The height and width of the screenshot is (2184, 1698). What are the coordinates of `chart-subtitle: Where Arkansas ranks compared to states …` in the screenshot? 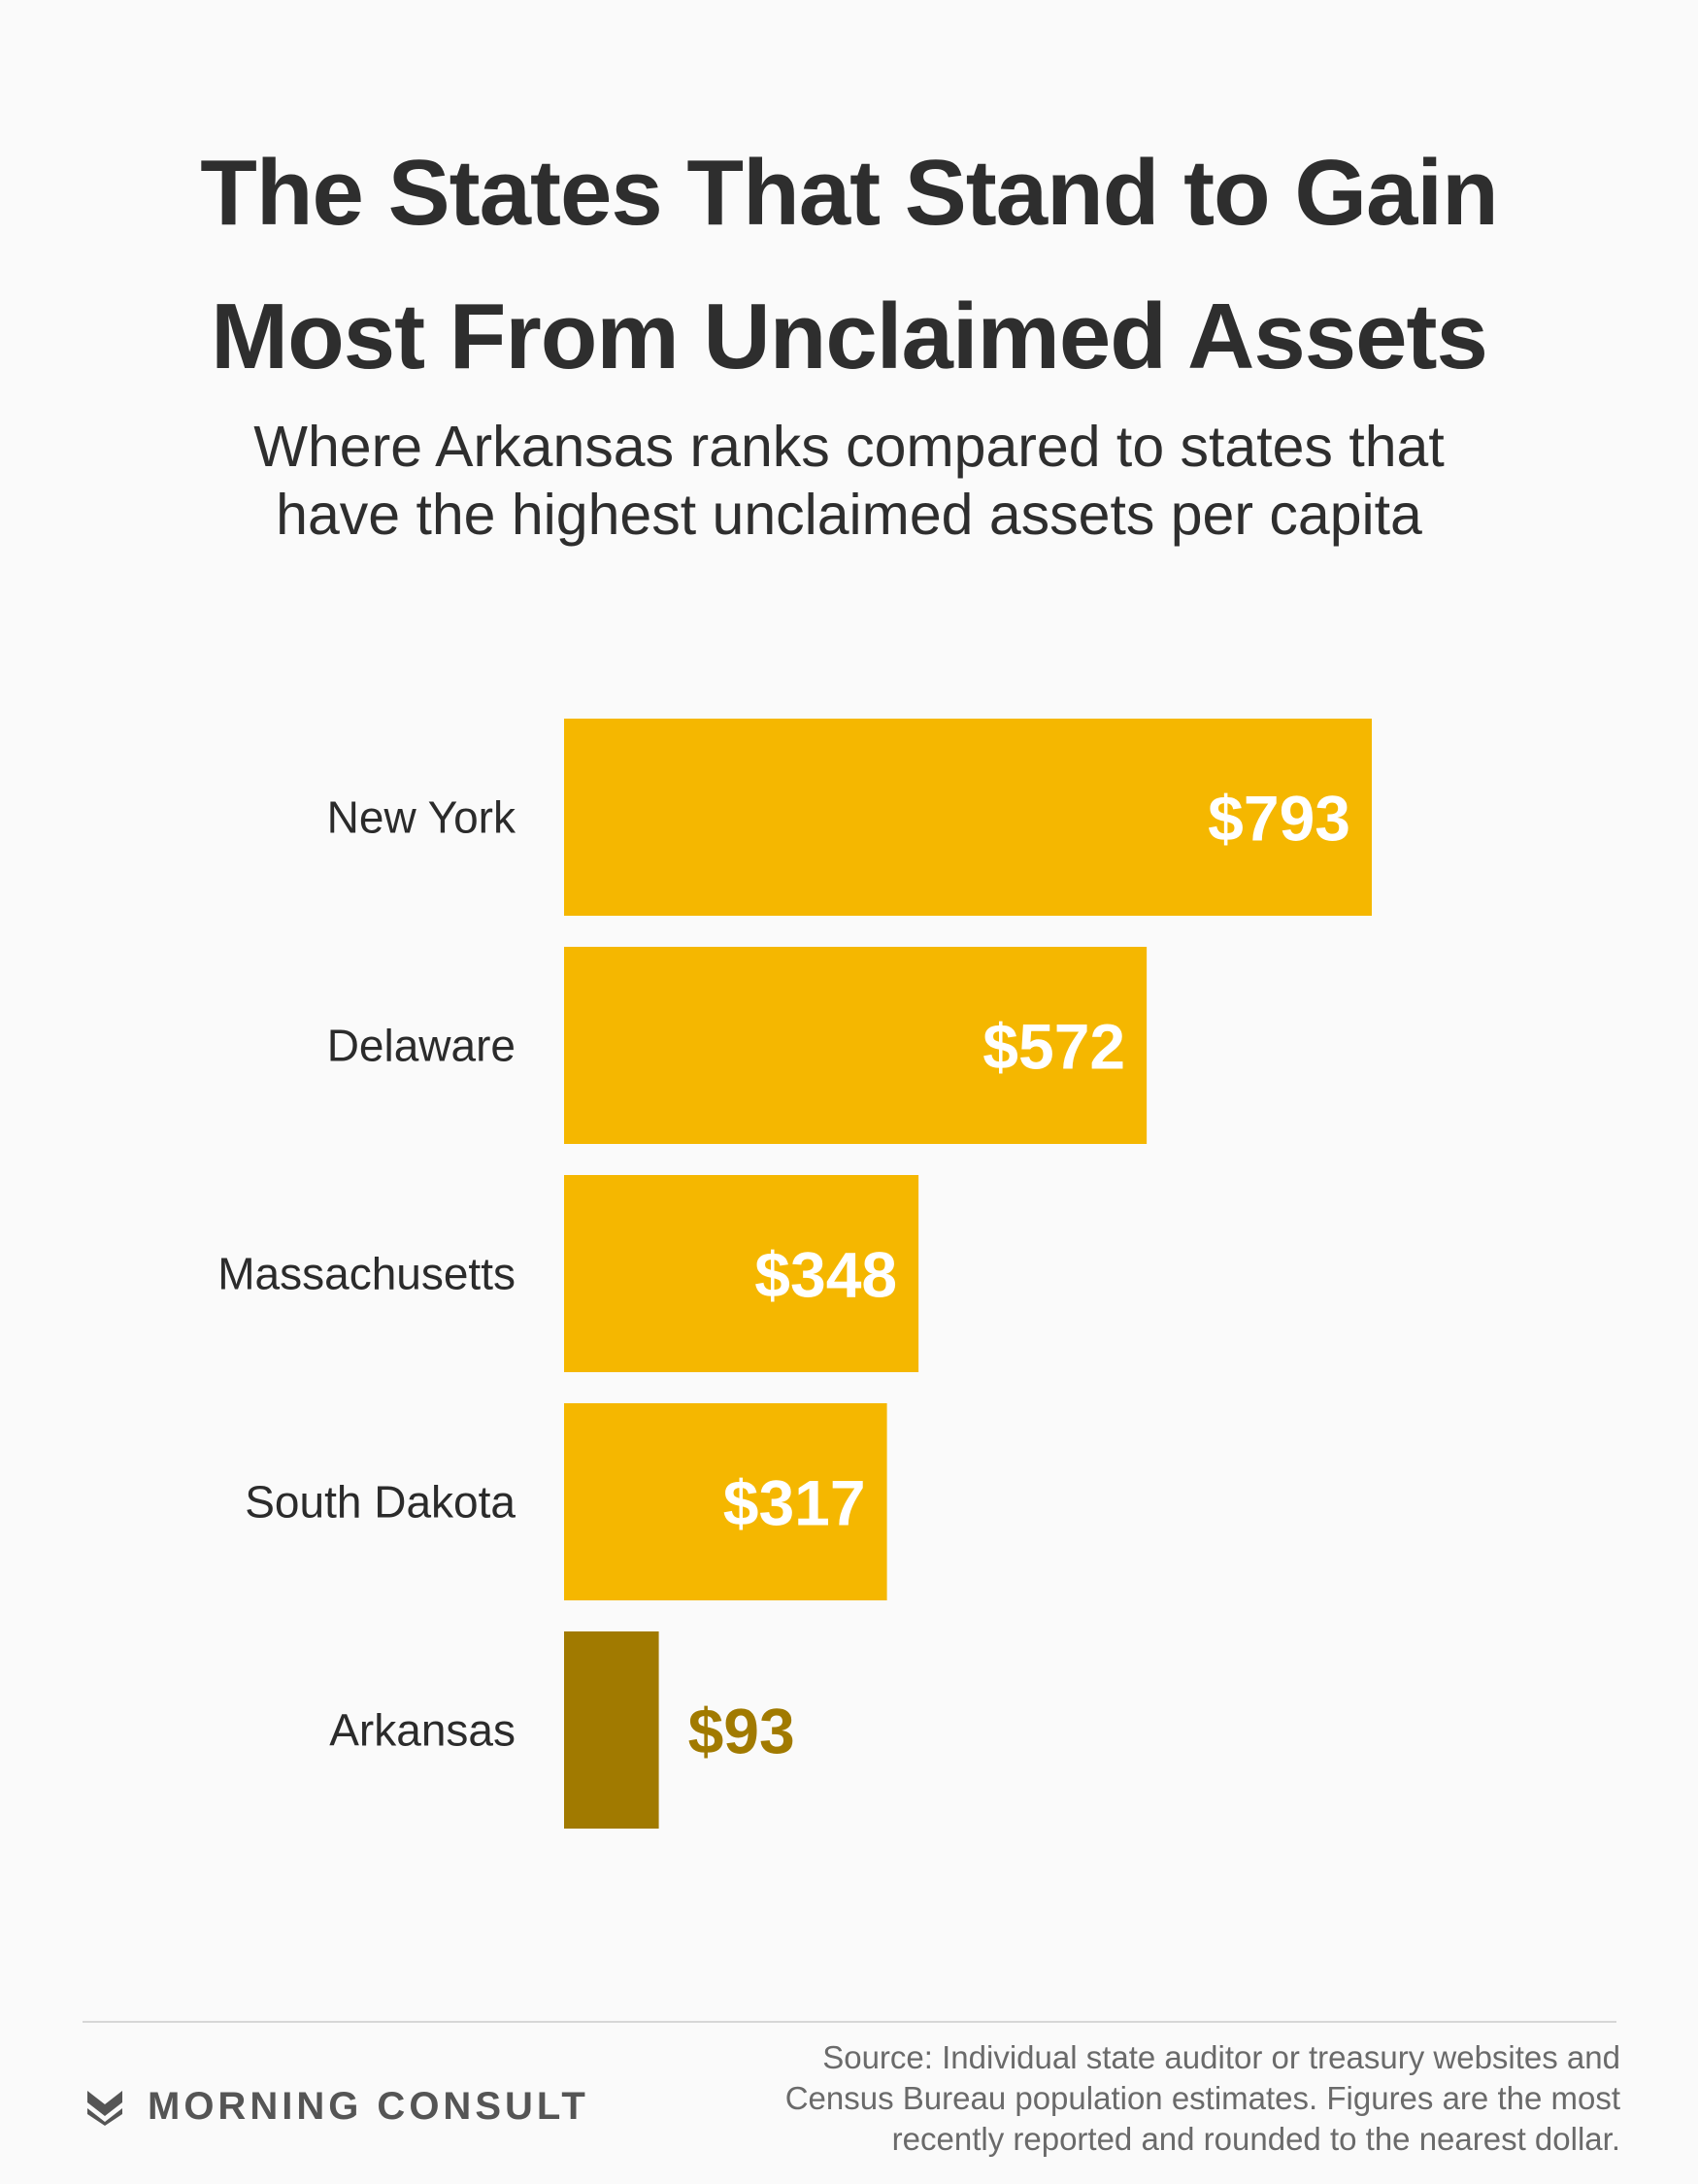 It's located at (849, 481).